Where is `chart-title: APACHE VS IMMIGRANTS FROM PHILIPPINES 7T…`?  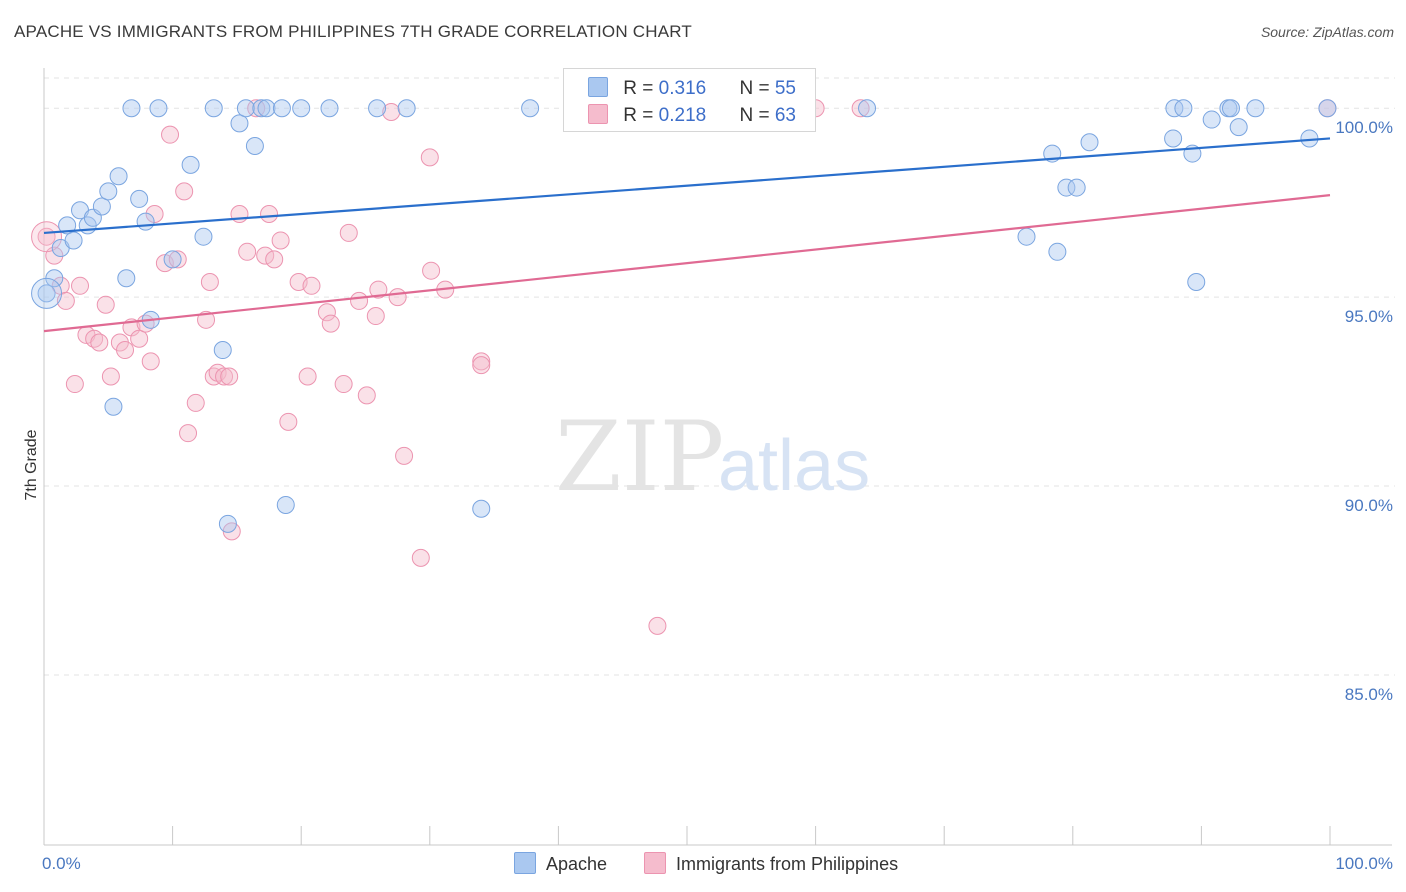 chart-title: APACHE VS IMMIGRANTS FROM PHILIPPINES 7T… is located at coordinates (353, 31).